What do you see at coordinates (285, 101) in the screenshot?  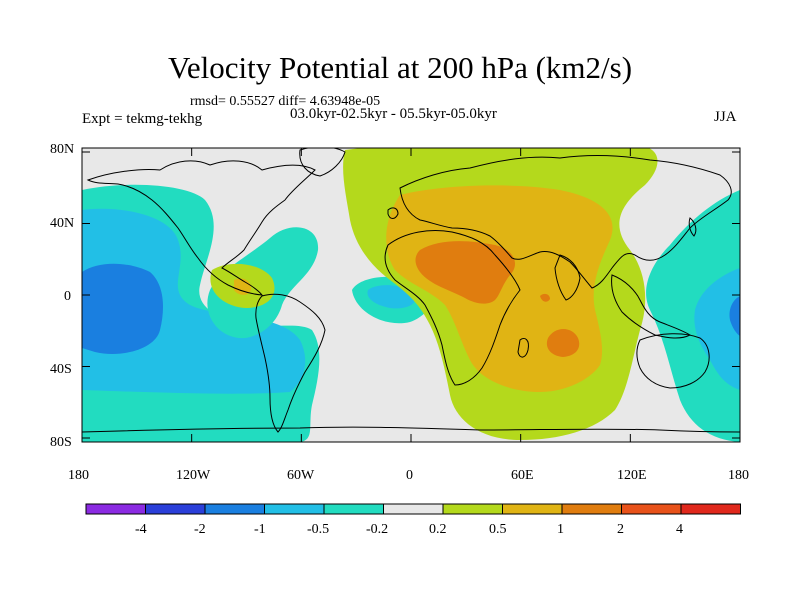 I see `rmsd-text: rmsd= 0.55527 diff= 4.63948e-05` at bounding box center [285, 101].